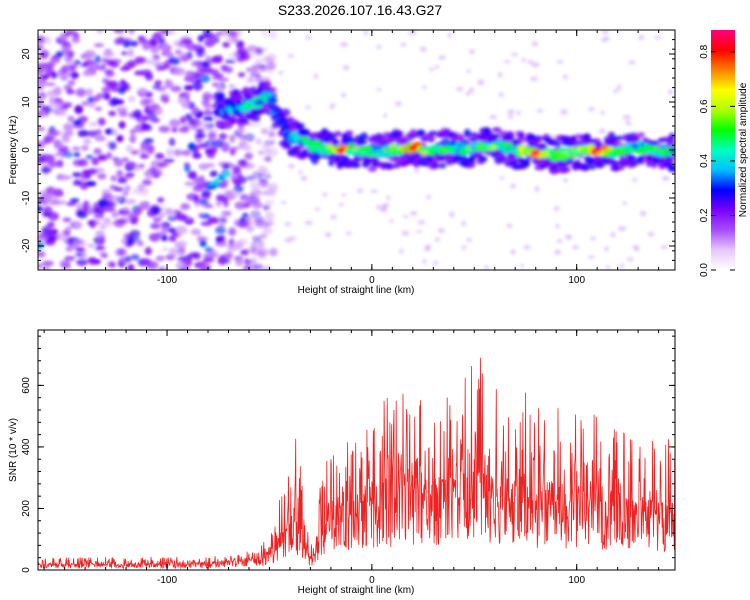 This screenshot has height=600, width=750. Describe the element at coordinates (372, 280) in the screenshot. I see `spectrogram-x-tick-label: 0` at that location.